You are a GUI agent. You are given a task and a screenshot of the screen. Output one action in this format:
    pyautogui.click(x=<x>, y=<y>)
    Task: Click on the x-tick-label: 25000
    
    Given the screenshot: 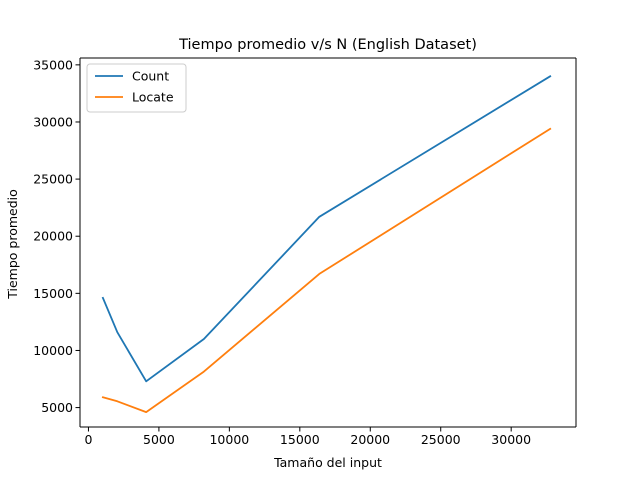 What is the action you would take?
    pyautogui.click(x=441, y=439)
    